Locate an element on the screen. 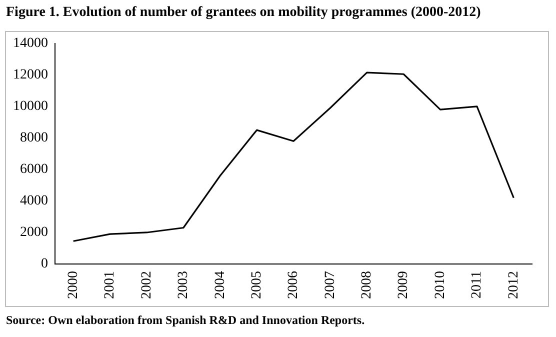 The image size is (556, 337). x-tick-label: 2000 is located at coordinates (74, 285).